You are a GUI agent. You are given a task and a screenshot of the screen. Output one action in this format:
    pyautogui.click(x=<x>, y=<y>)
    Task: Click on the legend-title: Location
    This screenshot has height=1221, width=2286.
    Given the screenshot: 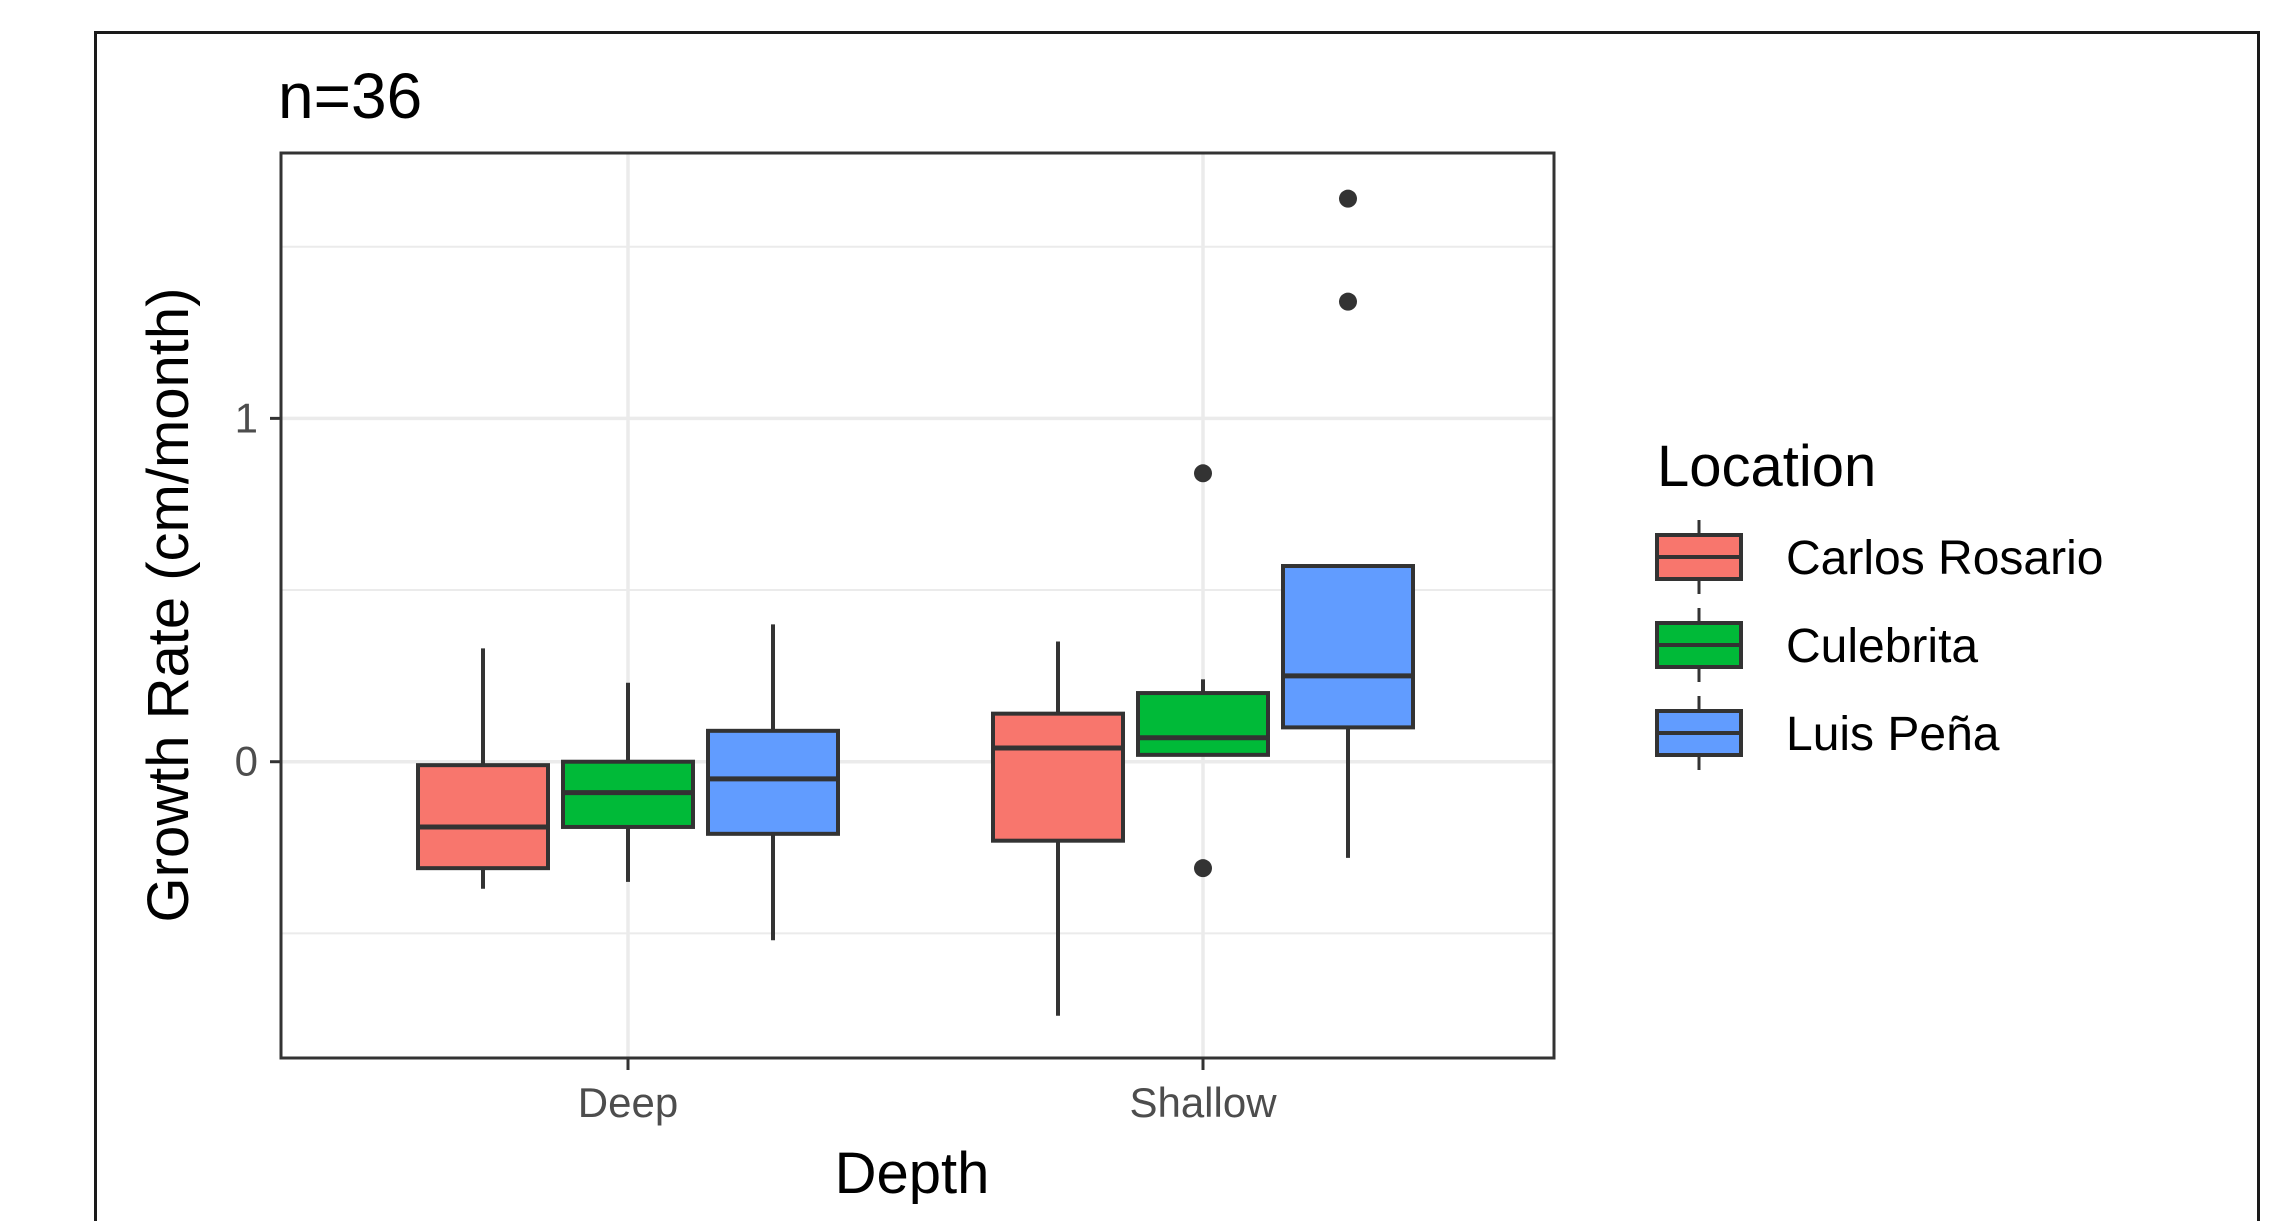 What is the action you would take?
    pyautogui.click(x=1766, y=466)
    